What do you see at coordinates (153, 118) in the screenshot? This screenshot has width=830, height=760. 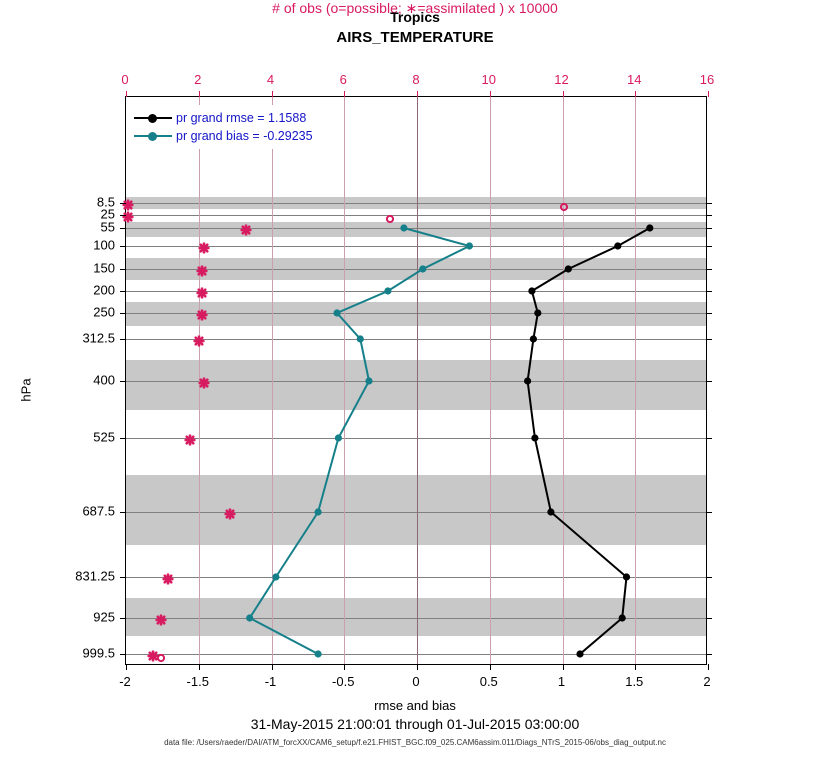 I see `legend-swatch-rmse` at bounding box center [153, 118].